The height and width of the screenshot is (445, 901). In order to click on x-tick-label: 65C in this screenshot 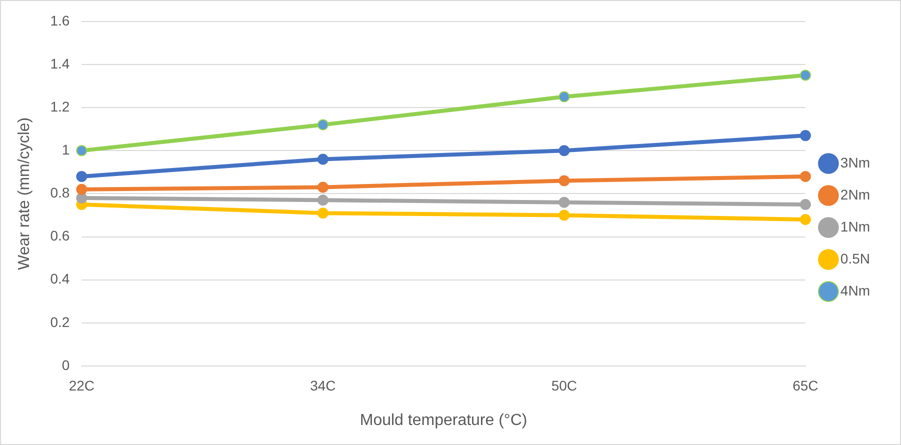, I will do `click(805, 385)`.